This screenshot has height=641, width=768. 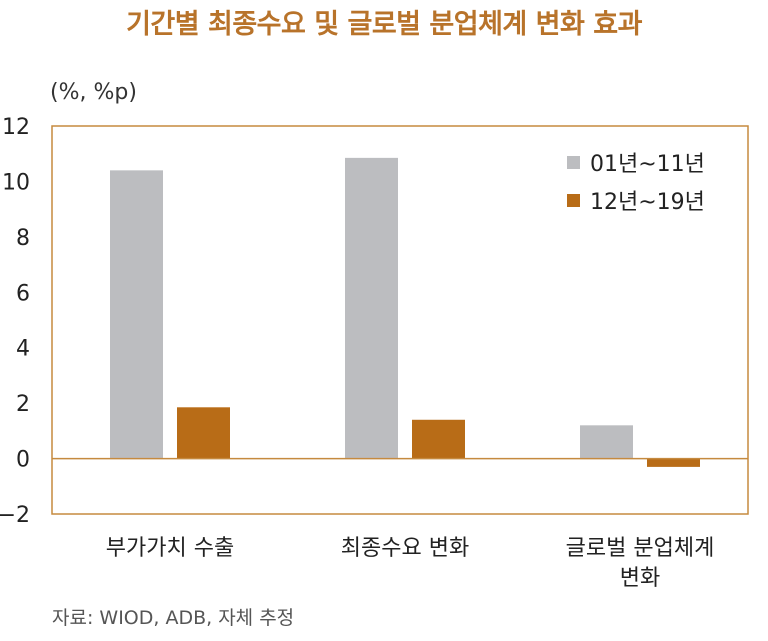 I want to click on category-label: 변화, so click(x=640, y=578).